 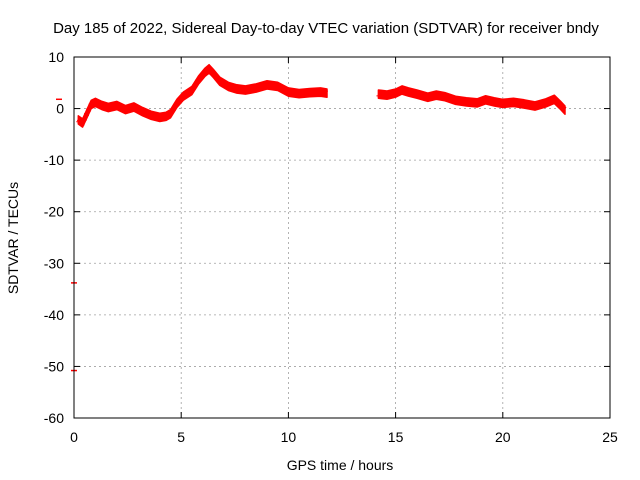 What do you see at coordinates (54, 263) in the screenshot?
I see `y-tick-label: -30` at bounding box center [54, 263].